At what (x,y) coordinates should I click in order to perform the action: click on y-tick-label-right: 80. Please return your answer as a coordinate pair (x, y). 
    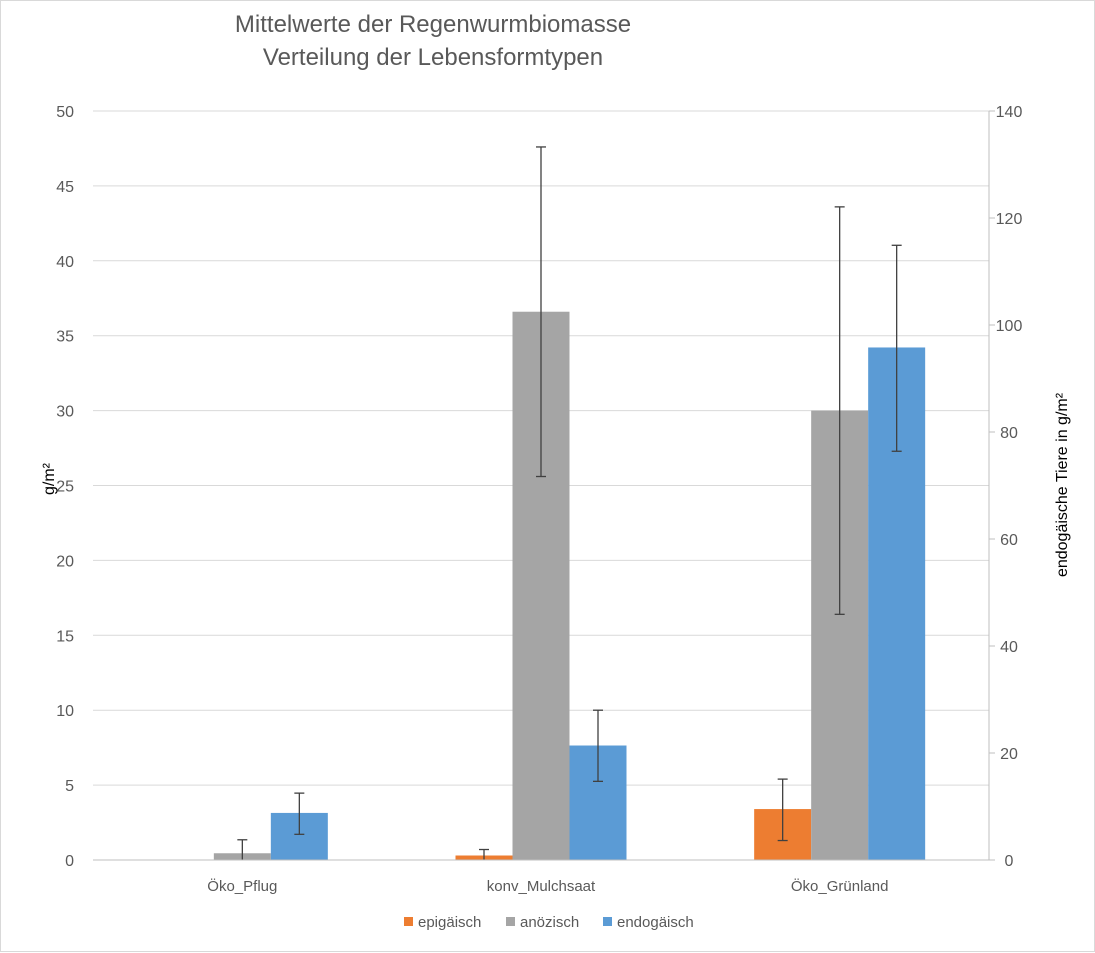
    Looking at the image, I should click on (1009, 433).